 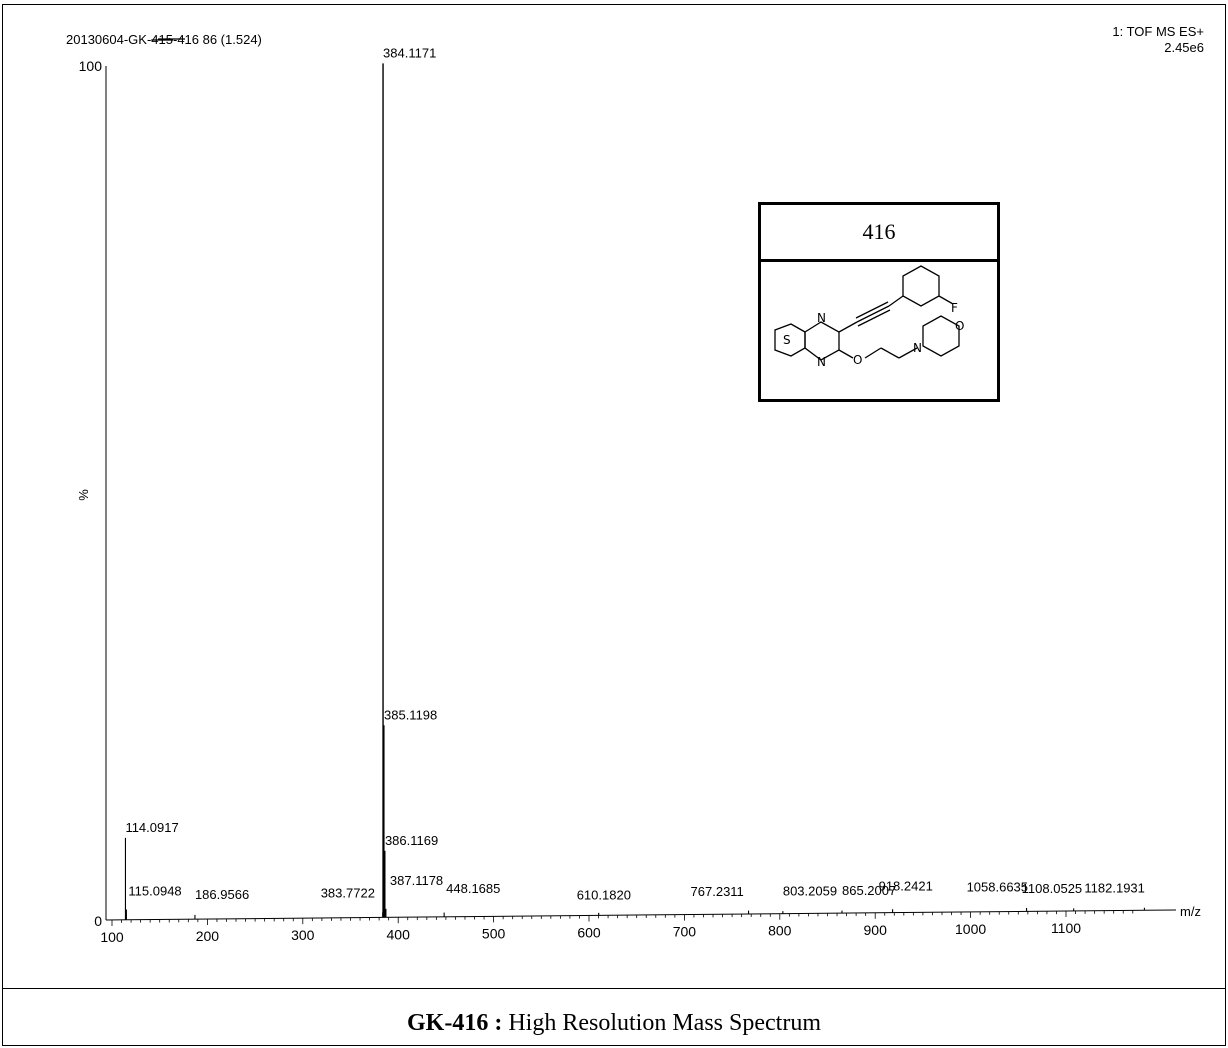 I want to click on atom-n2: N, so click(x=821, y=362).